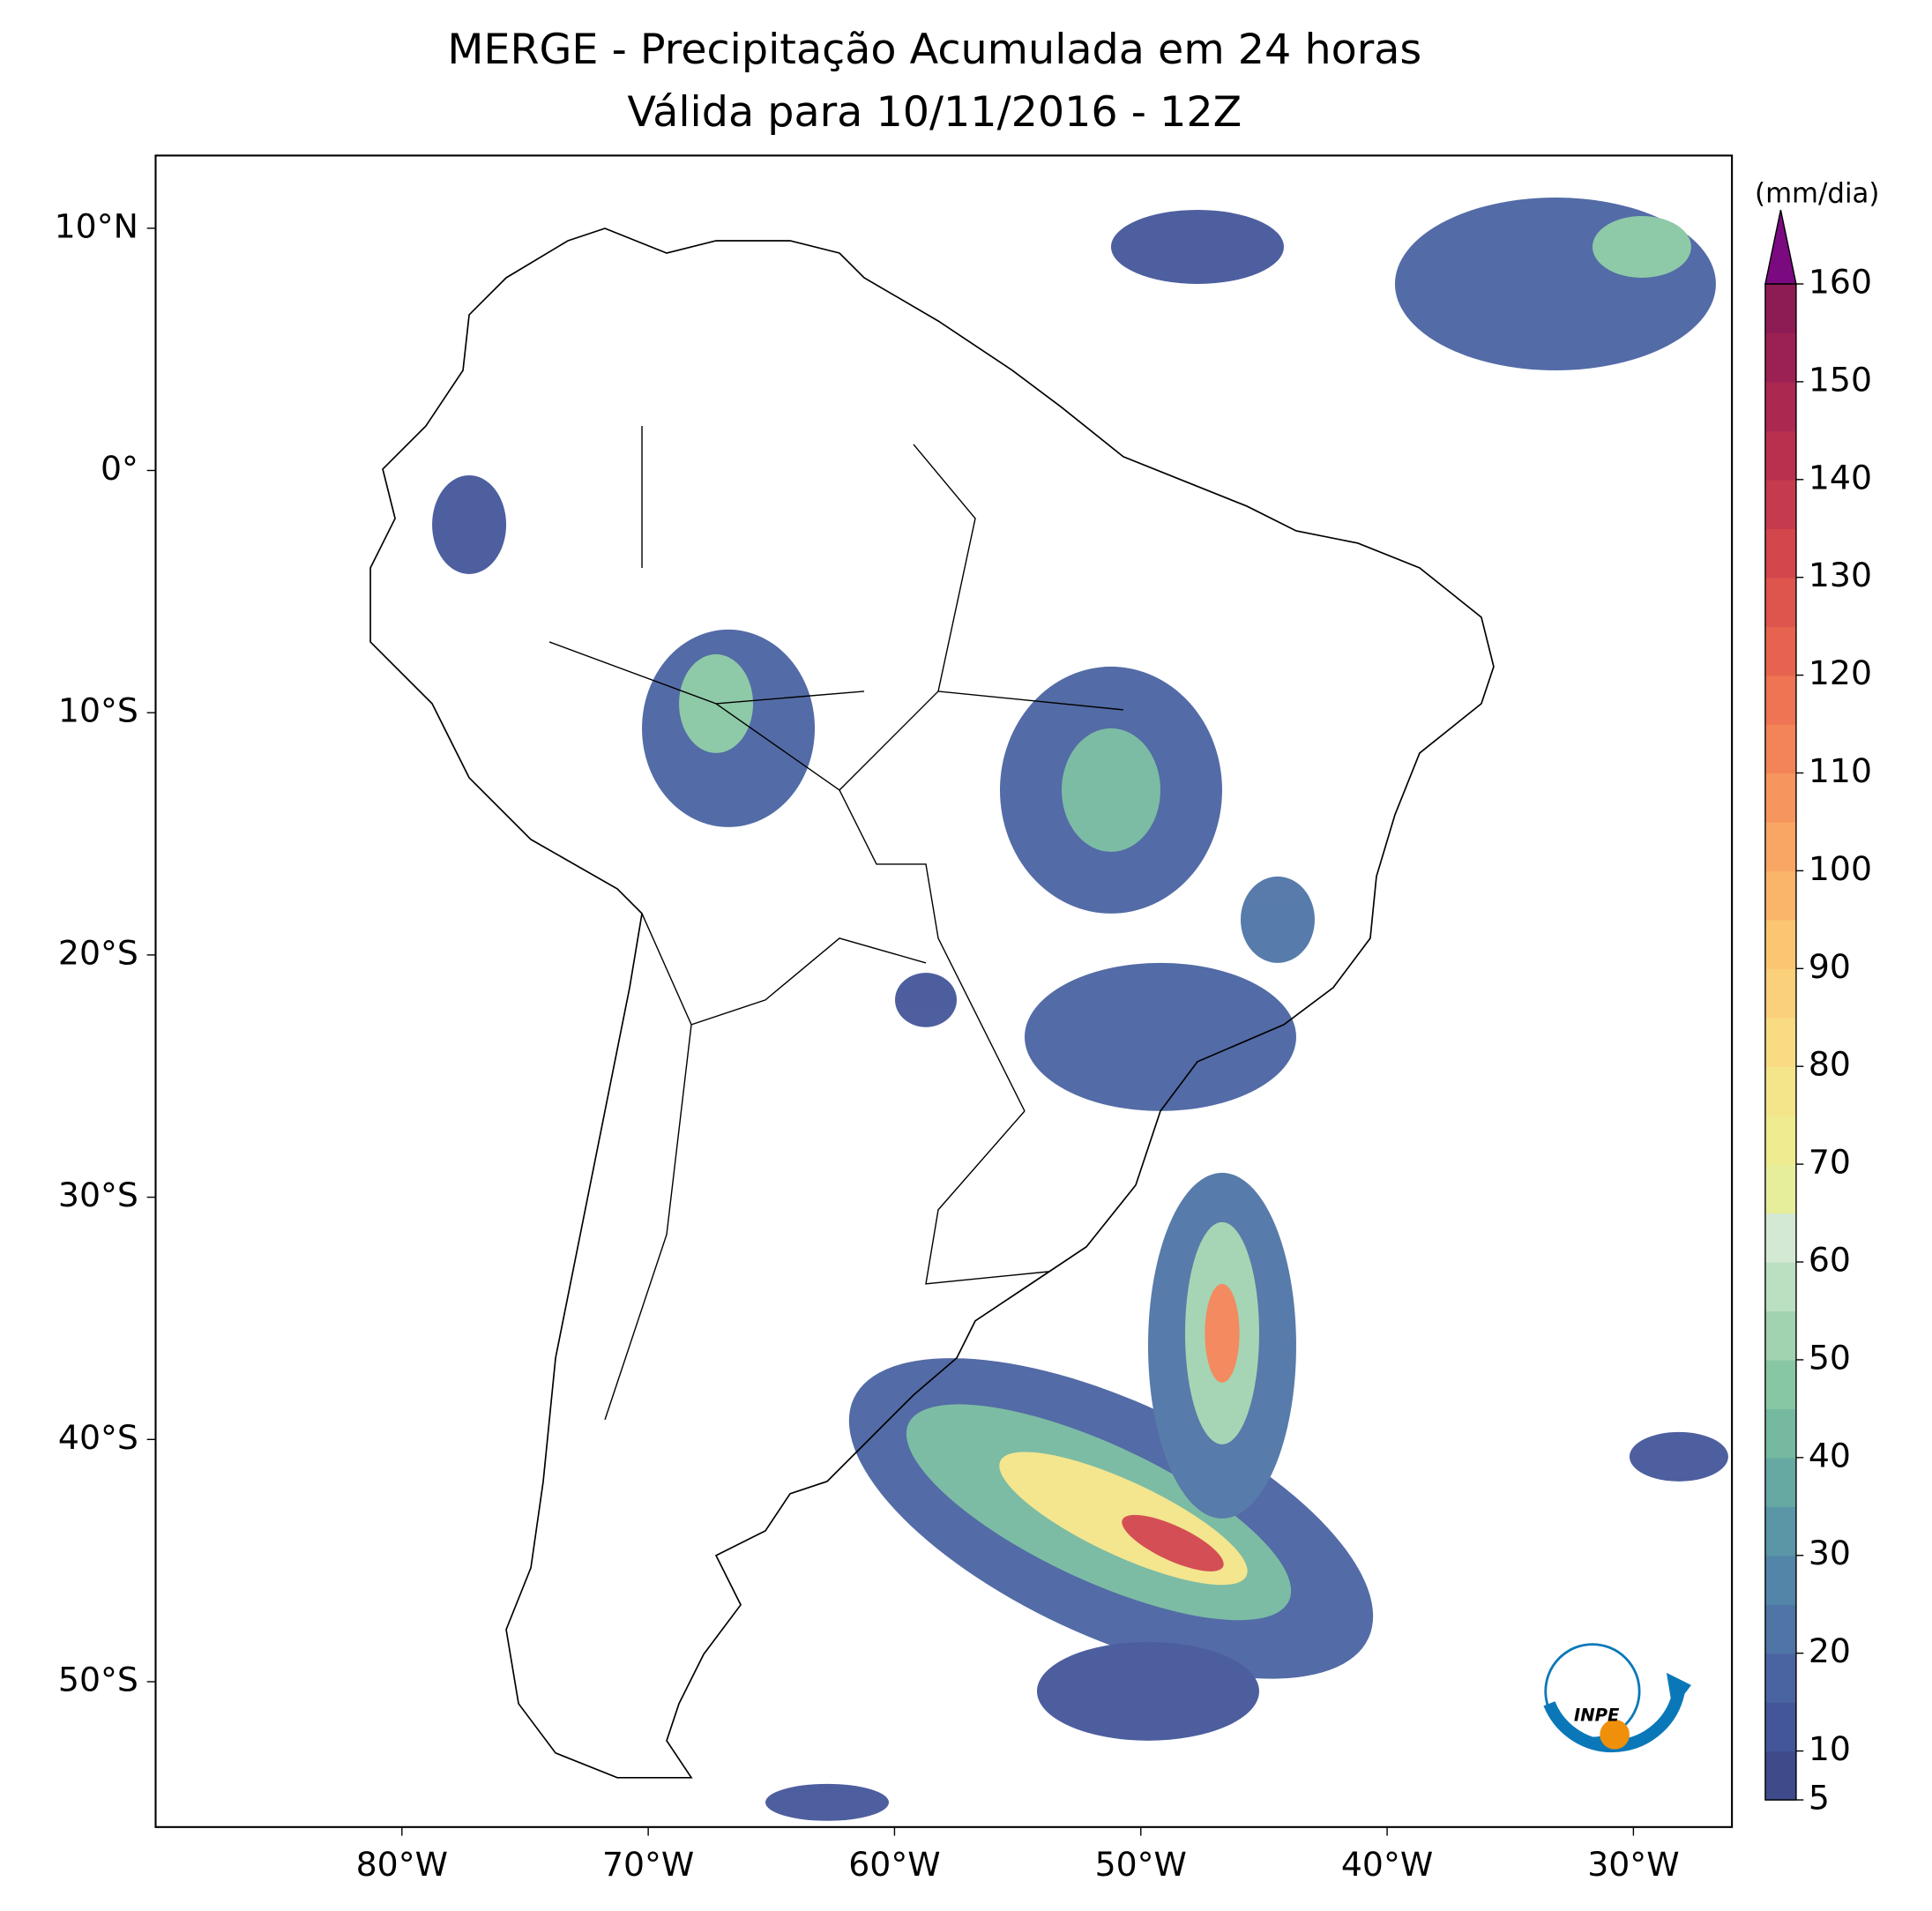 The height and width of the screenshot is (1911, 1932). What do you see at coordinates (1840, 379) in the screenshot?
I see `colorbar-tick-label: 150` at bounding box center [1840, 379].